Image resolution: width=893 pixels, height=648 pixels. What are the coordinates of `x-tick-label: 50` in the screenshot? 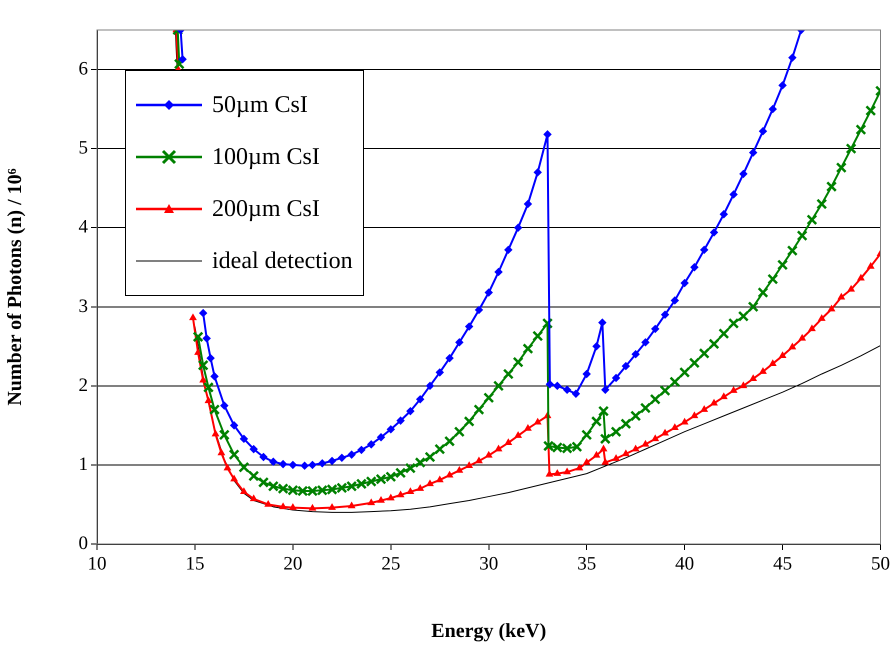 It's located at (880, 563).